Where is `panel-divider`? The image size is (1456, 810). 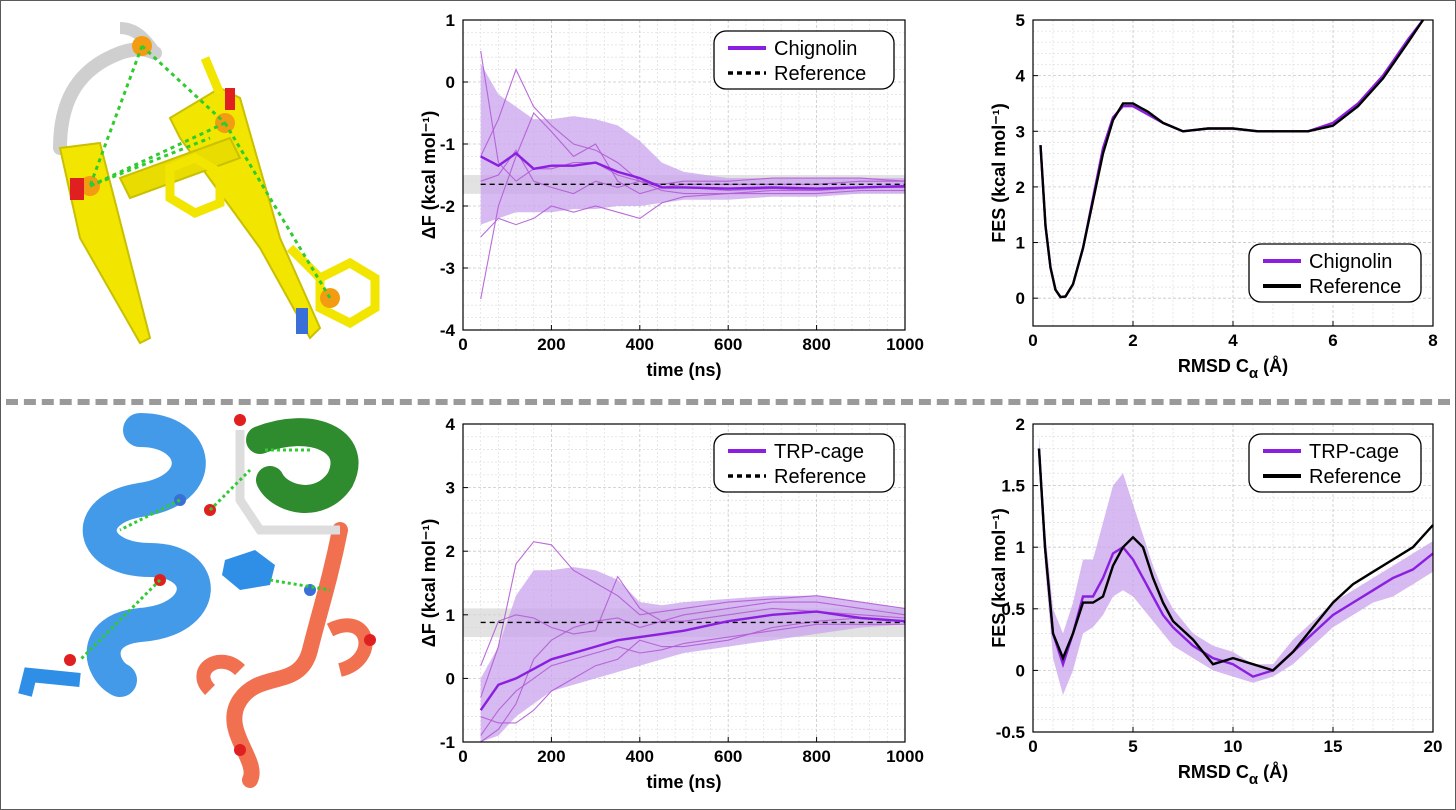 panel-divider is located at coordinates (728, 402).